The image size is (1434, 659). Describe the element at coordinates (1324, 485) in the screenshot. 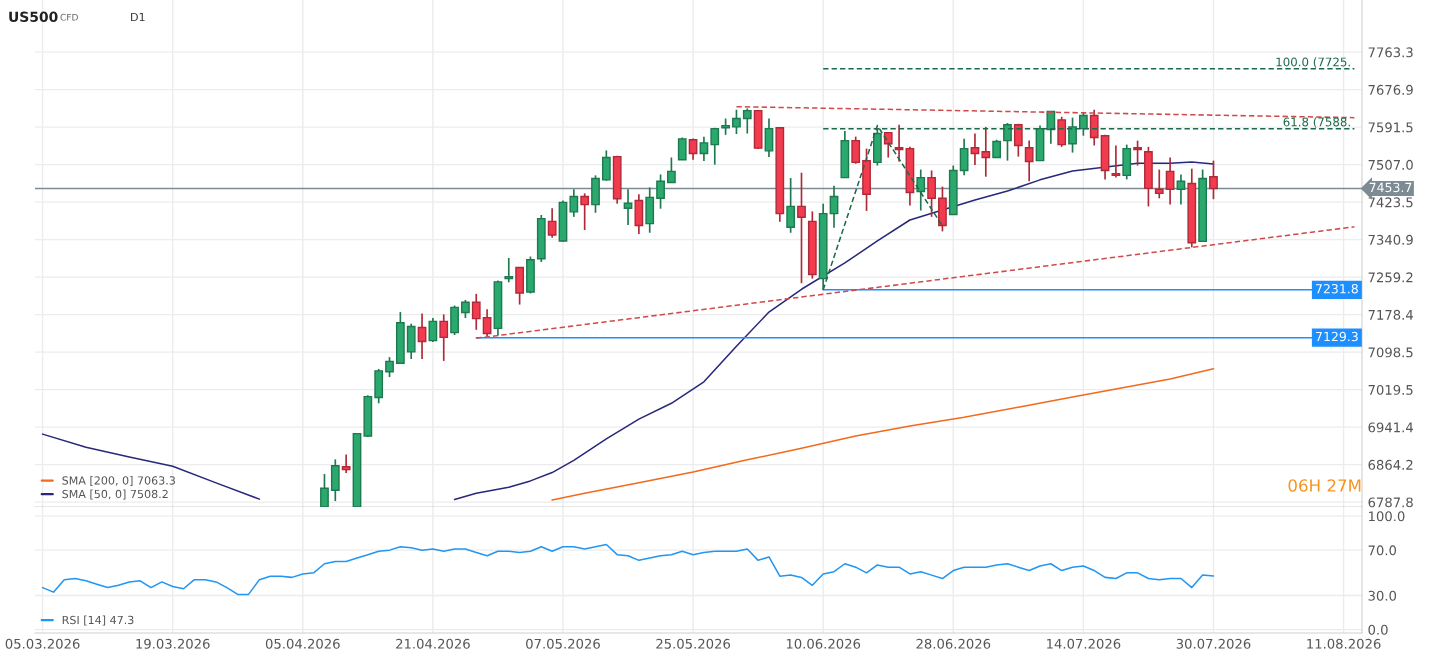

I see `annotation: 06H 27M` at that location.